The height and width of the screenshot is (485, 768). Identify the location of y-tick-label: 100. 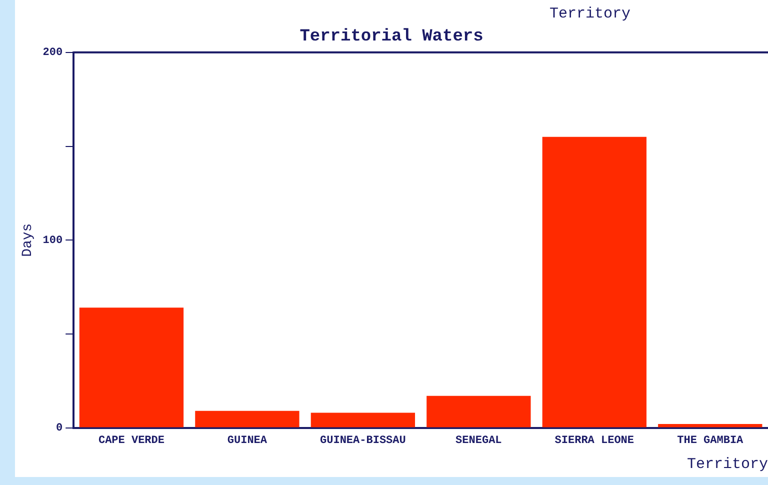
(52, 240).